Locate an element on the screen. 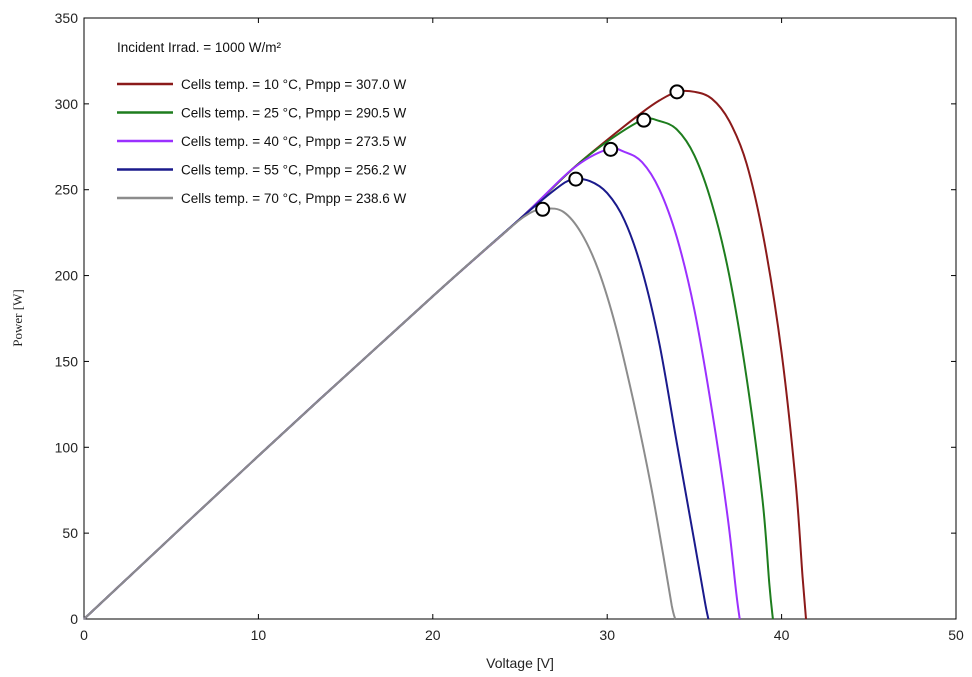 The image size is (972, 677). x-tick-label: 50 is located at coordinates (956, 635).